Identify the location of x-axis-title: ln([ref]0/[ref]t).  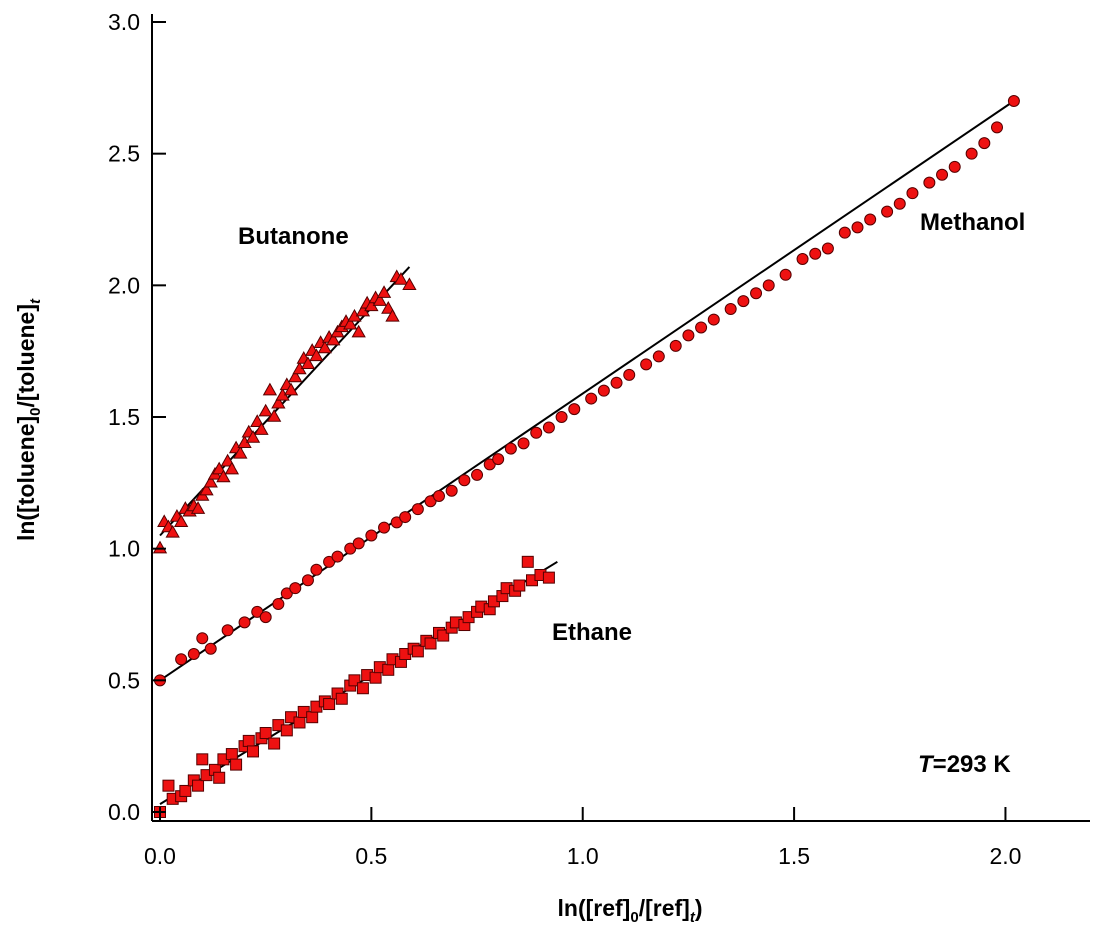
(630, 910).